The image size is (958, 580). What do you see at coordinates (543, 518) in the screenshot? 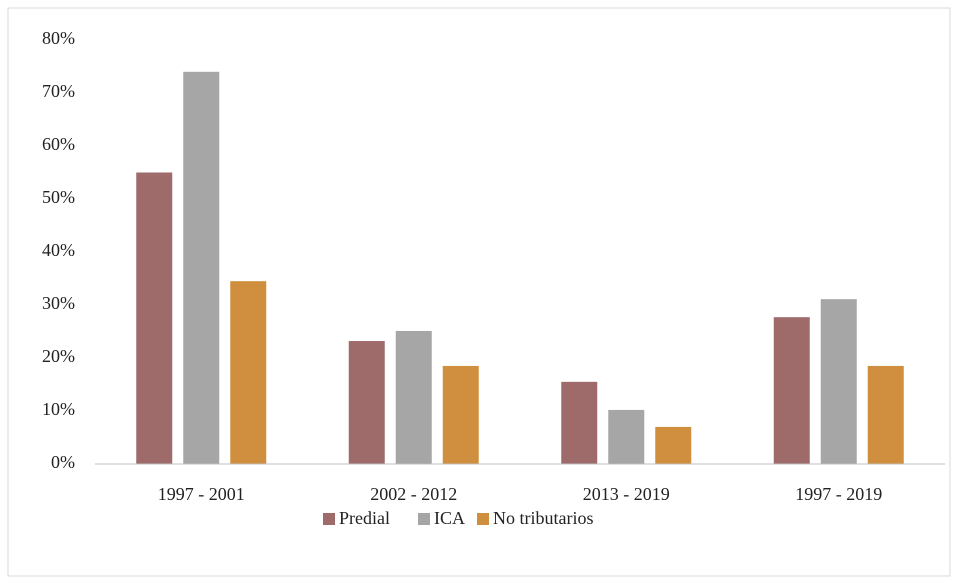
I see `legend-label: No tributarios` at bounding box center [543, 518].